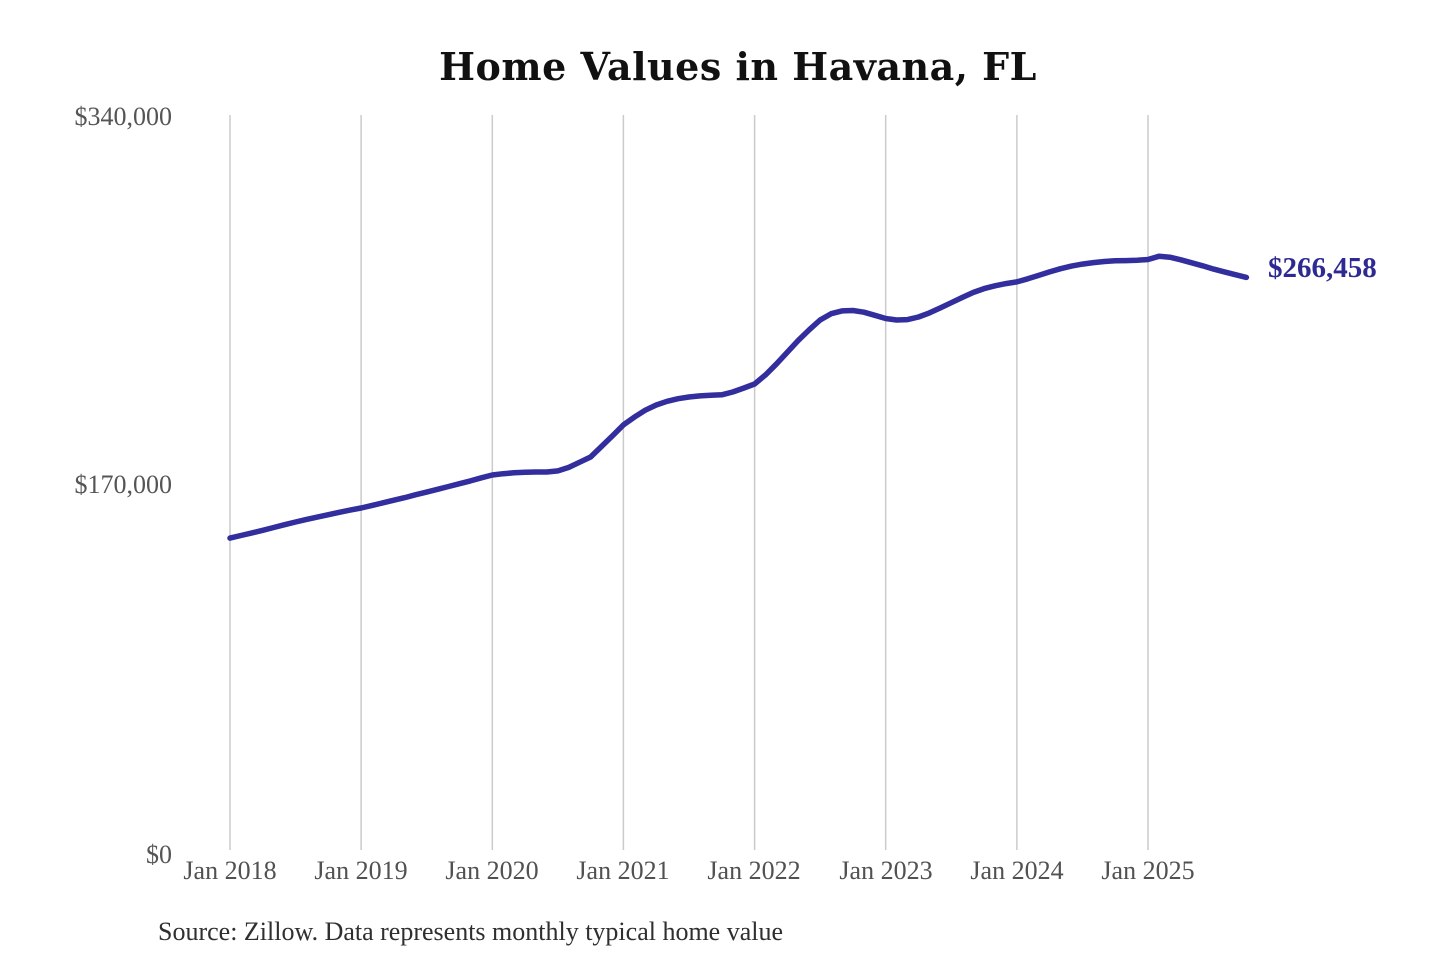  Describe the element at coordinates (123, 116) in the screenshot. I see `y-axis-tick-label-340000: $340,000` at that location.